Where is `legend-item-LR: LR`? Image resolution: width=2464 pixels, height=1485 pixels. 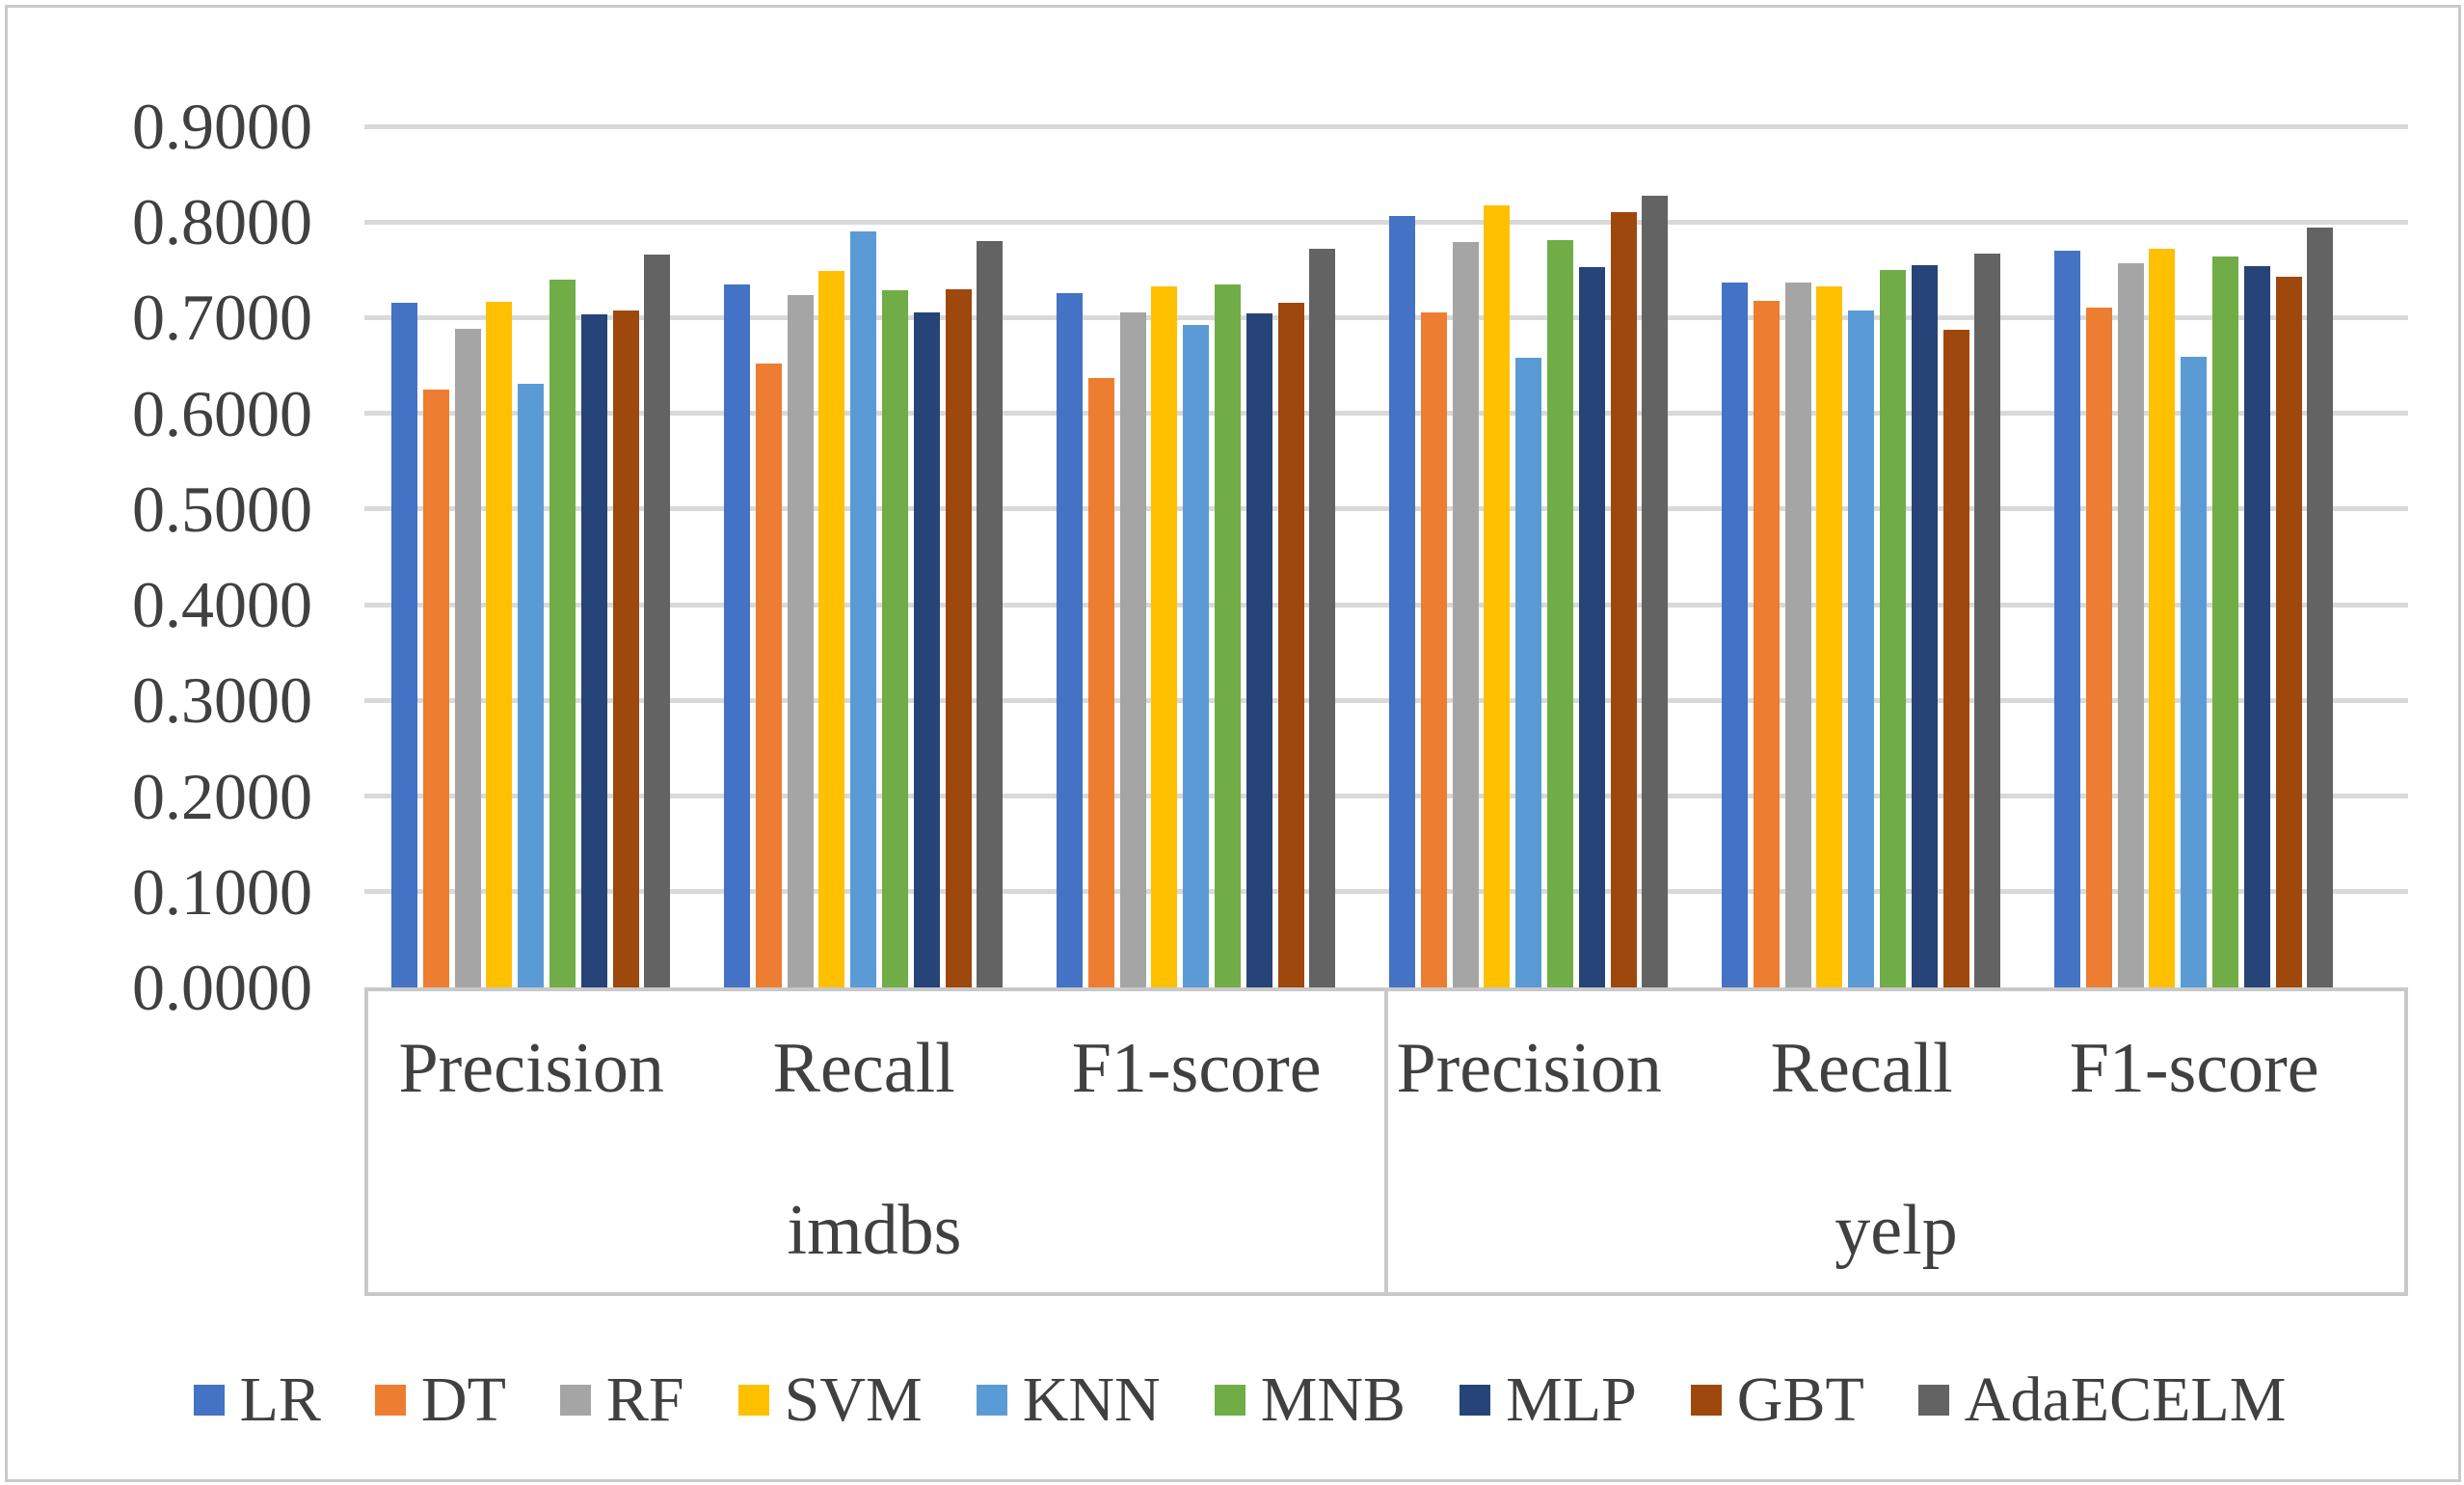 legend-item-LR: LR is located at coordinates (257, 1399).